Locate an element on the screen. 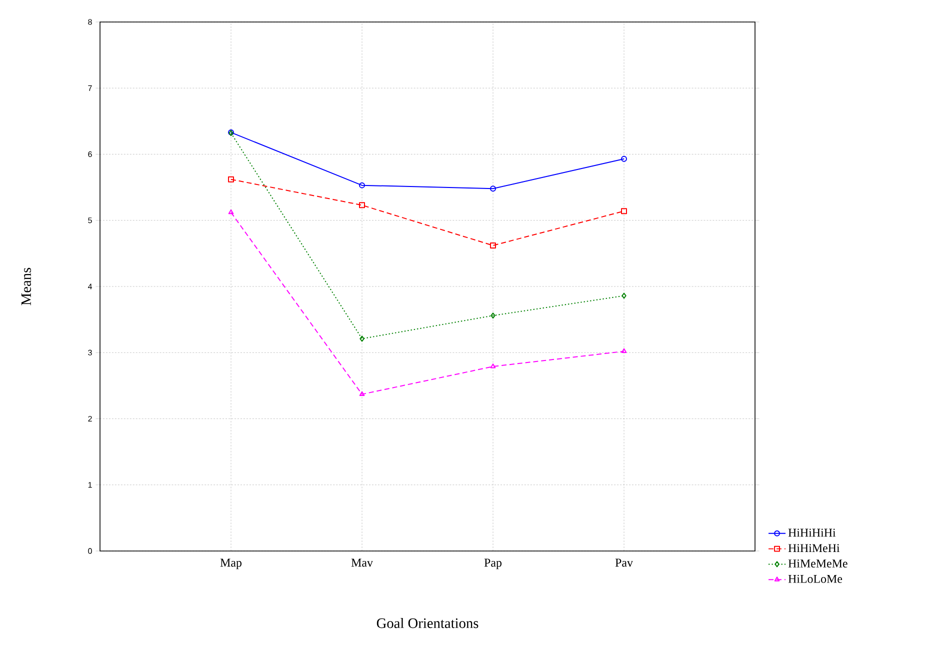  y-axis-title: Means is located at coordinates (26, 287).